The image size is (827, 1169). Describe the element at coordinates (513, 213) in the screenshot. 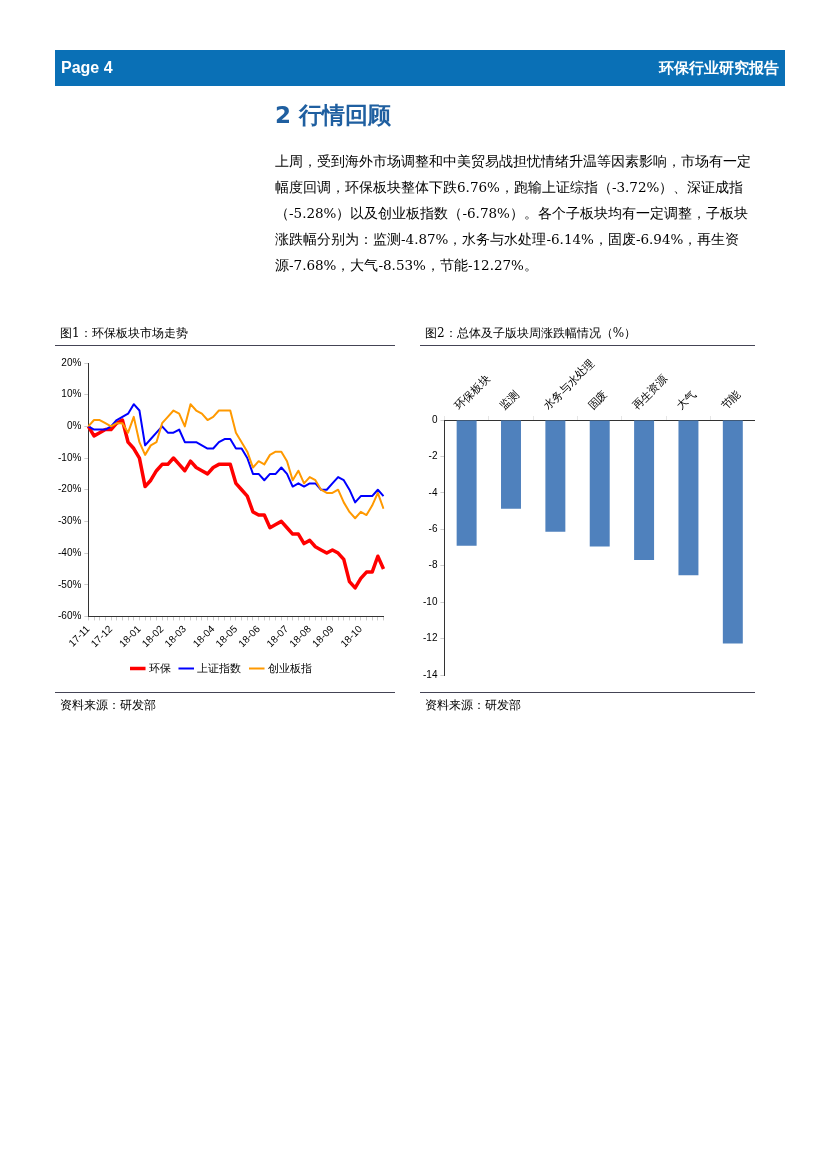

I see `text: 上周，受到海外市场调整和中美贸易战担忧情绪升温等因素影响，市场有一定幅度回调，环保板块整体下跌6.76%，跑输上证综指（-3.72%）、深证成指（-5.28%）以及创业板指数（-6.78%）。各个子板块均有一定调整，子板块涨跌幅分别为：监测-4.87%，水务与水处理-6.14%，固废-6.94%，再生资源-7.68%，大气-8.53%，节能-12.27%。` at that location.